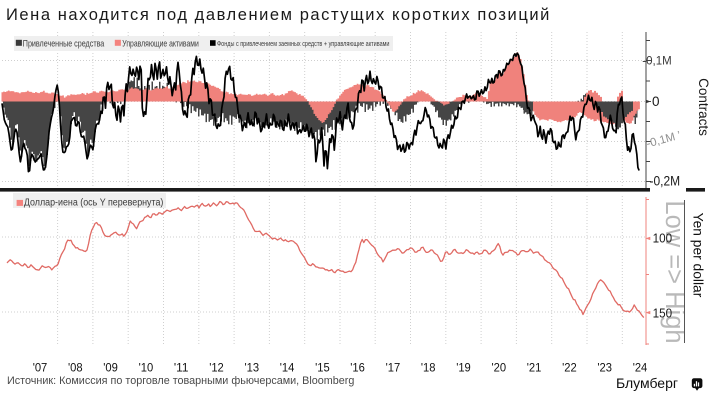 The image size is (712, 402). I want to click on svg-text: '19, so click(463, 369).